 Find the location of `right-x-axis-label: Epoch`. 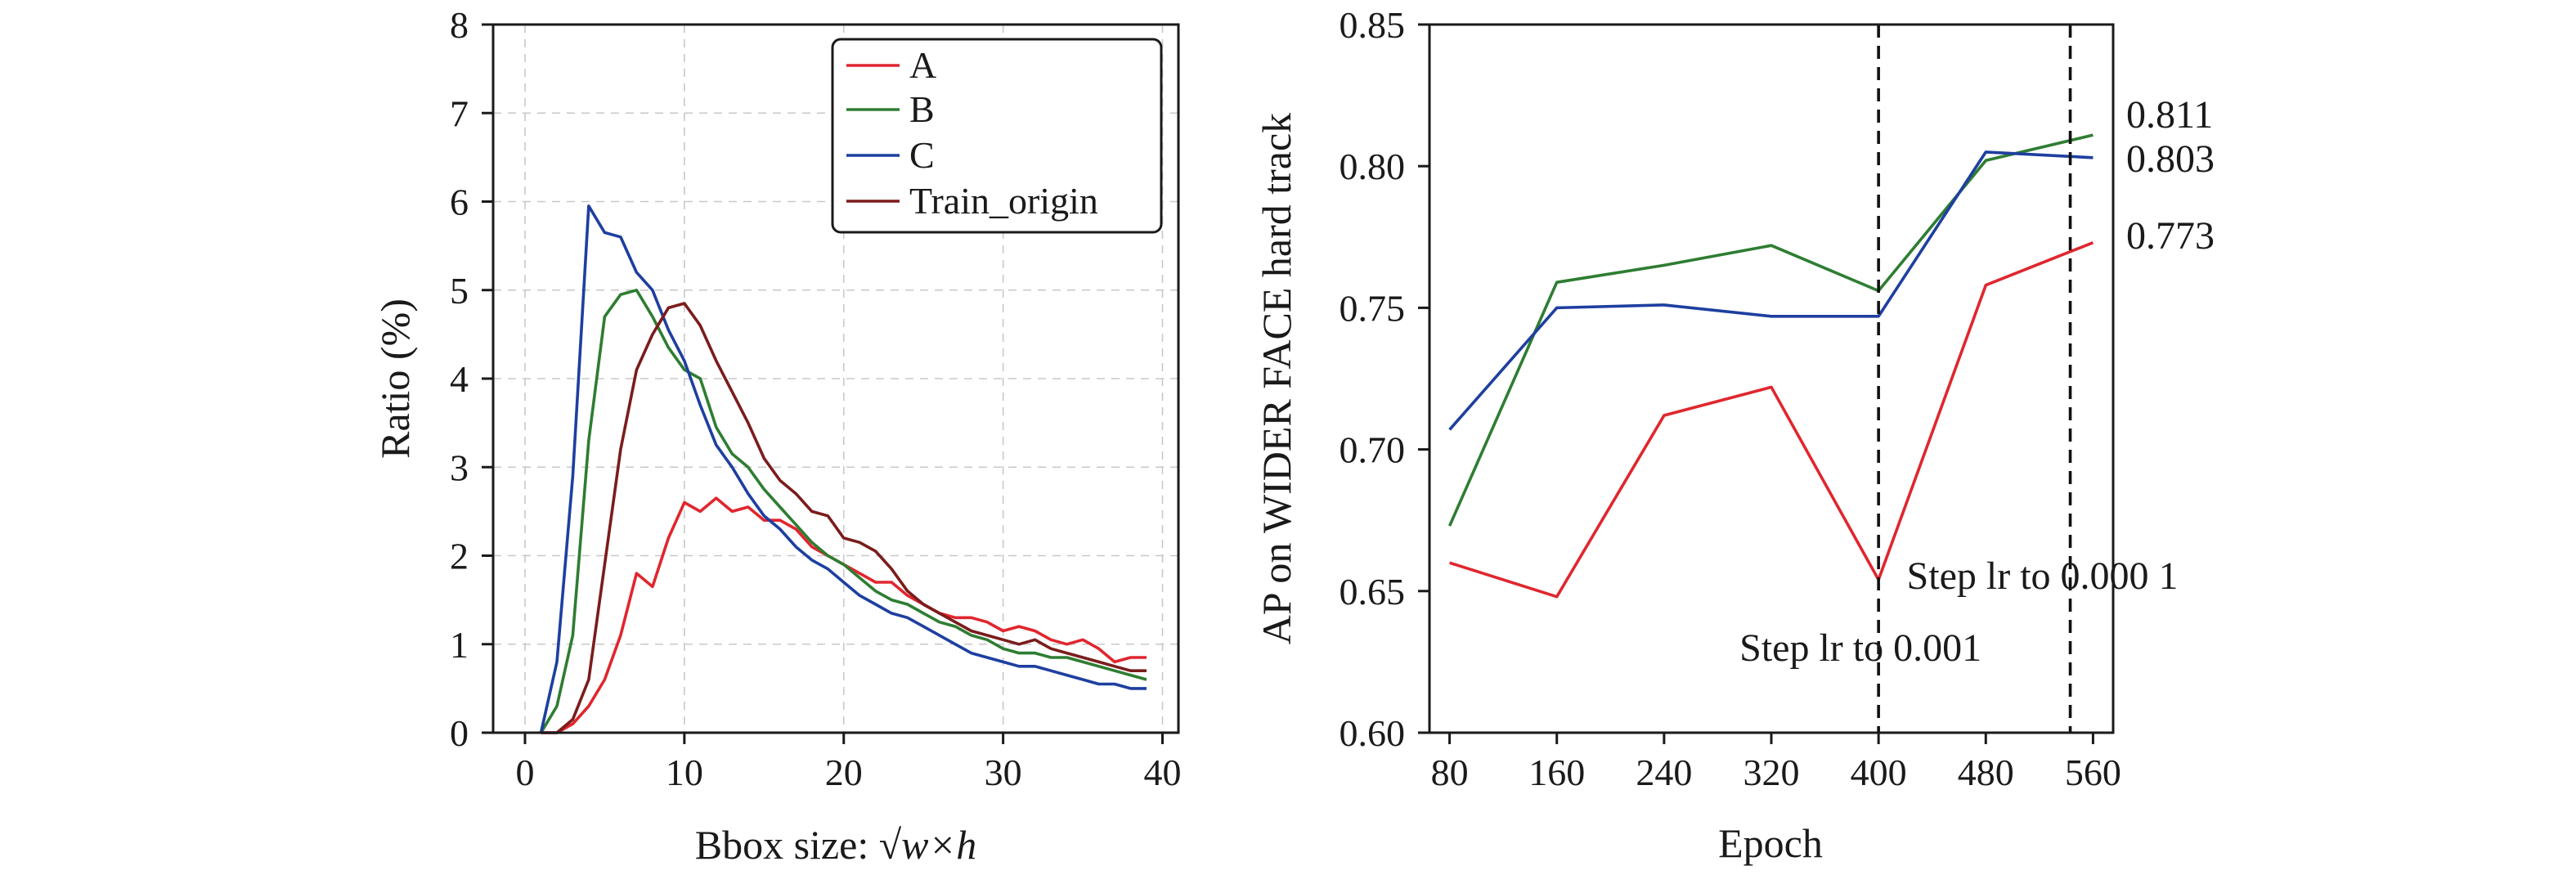

right-x-axis-label: Epoch is located at coordinates (1770, 843).